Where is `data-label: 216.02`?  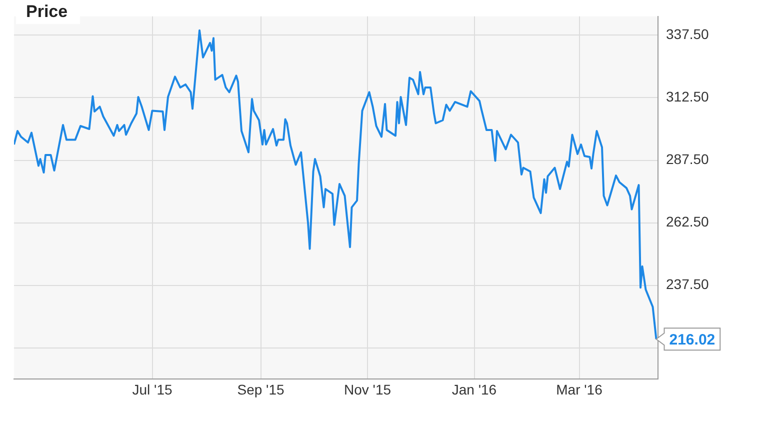
data-label: 216.02 is located at coordinates (692, 339).